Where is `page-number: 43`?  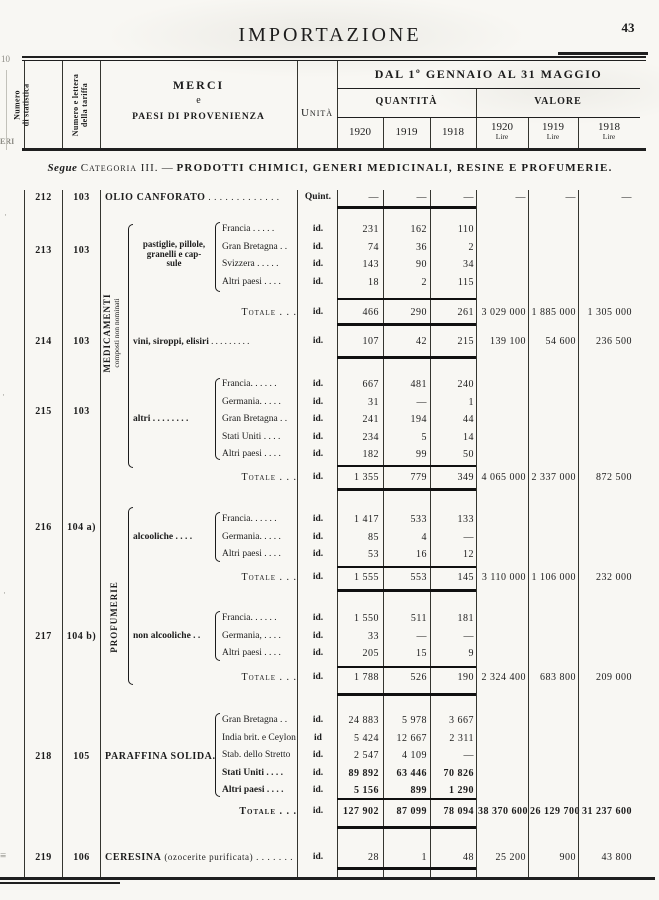 page-number: 43 is located at coordinates (628, 27).